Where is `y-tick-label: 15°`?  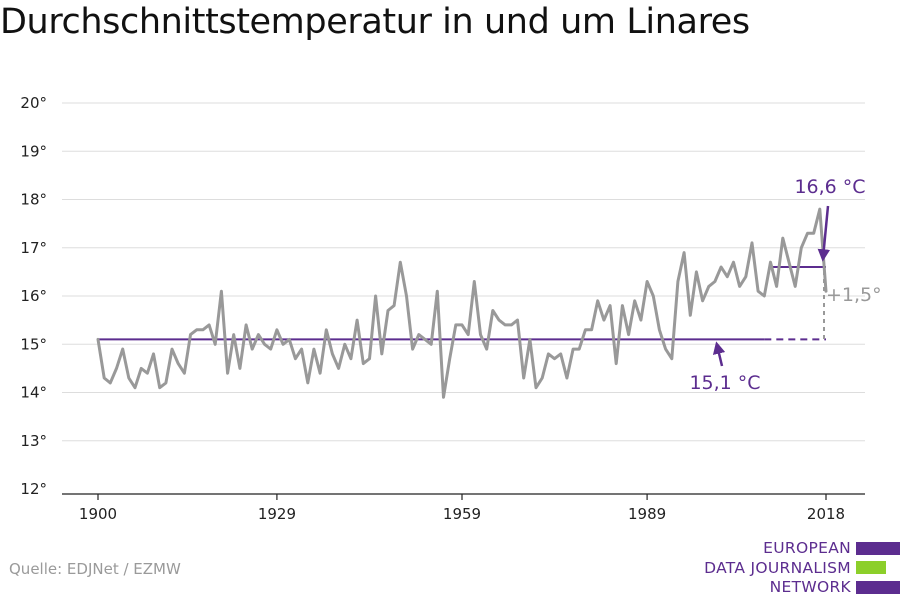 y-tick-label: 15° is located at coordinates (33, 344).